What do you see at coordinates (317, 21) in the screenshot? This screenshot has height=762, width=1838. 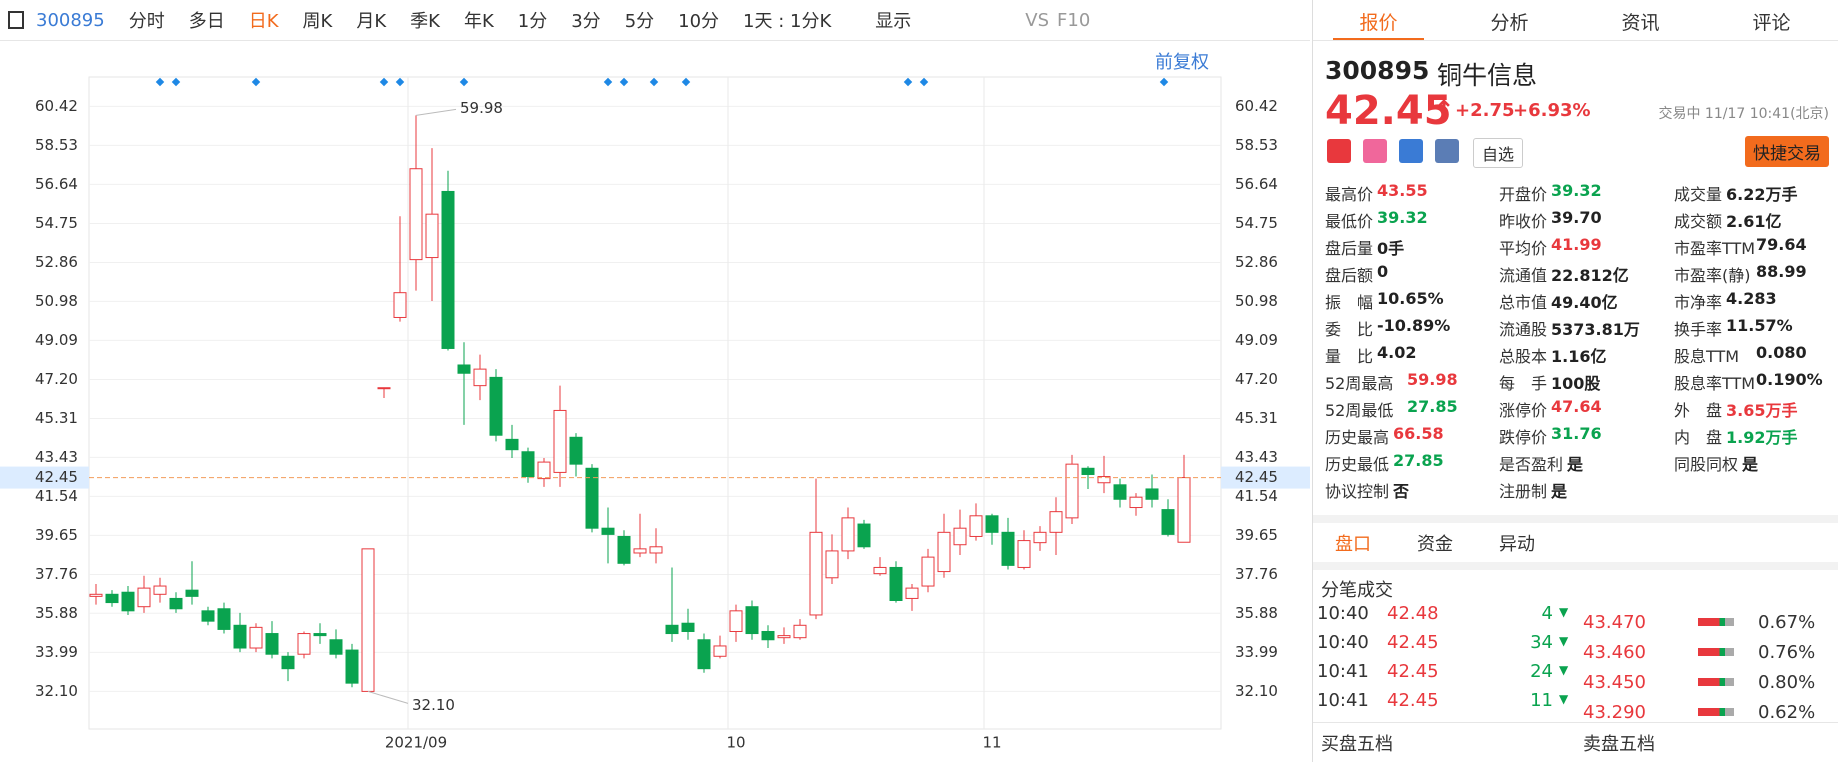 I see `period-tab: 周K` at bounding box center [317, 21].